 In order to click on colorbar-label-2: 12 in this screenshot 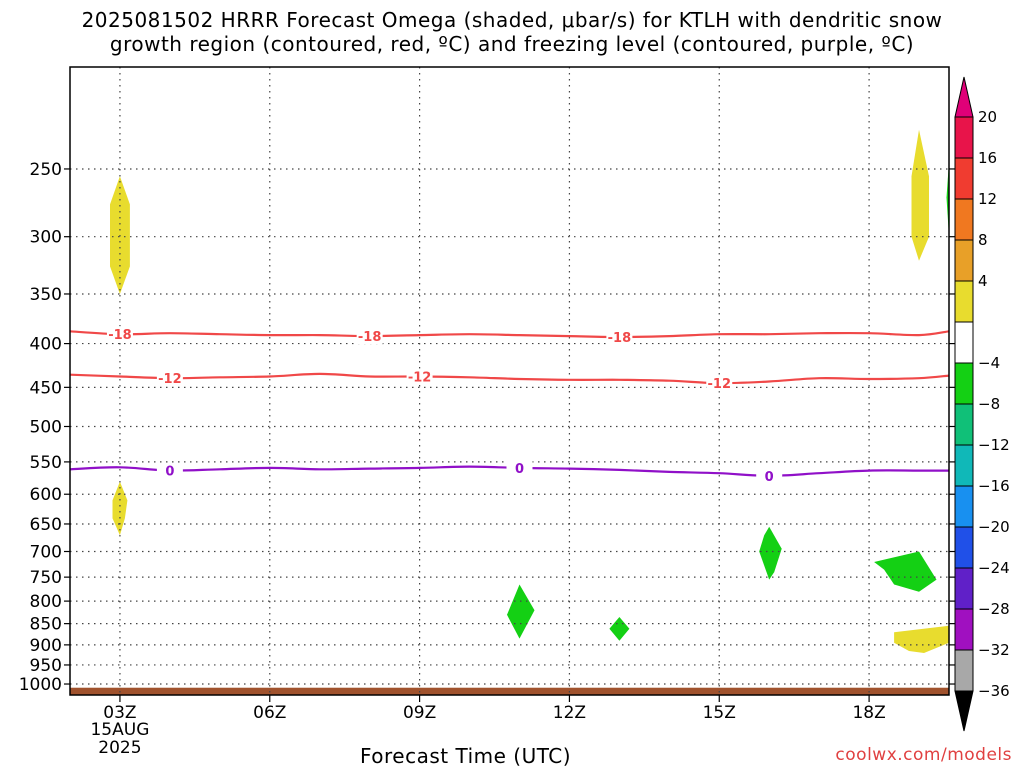, I will do `click(987, 199)`.